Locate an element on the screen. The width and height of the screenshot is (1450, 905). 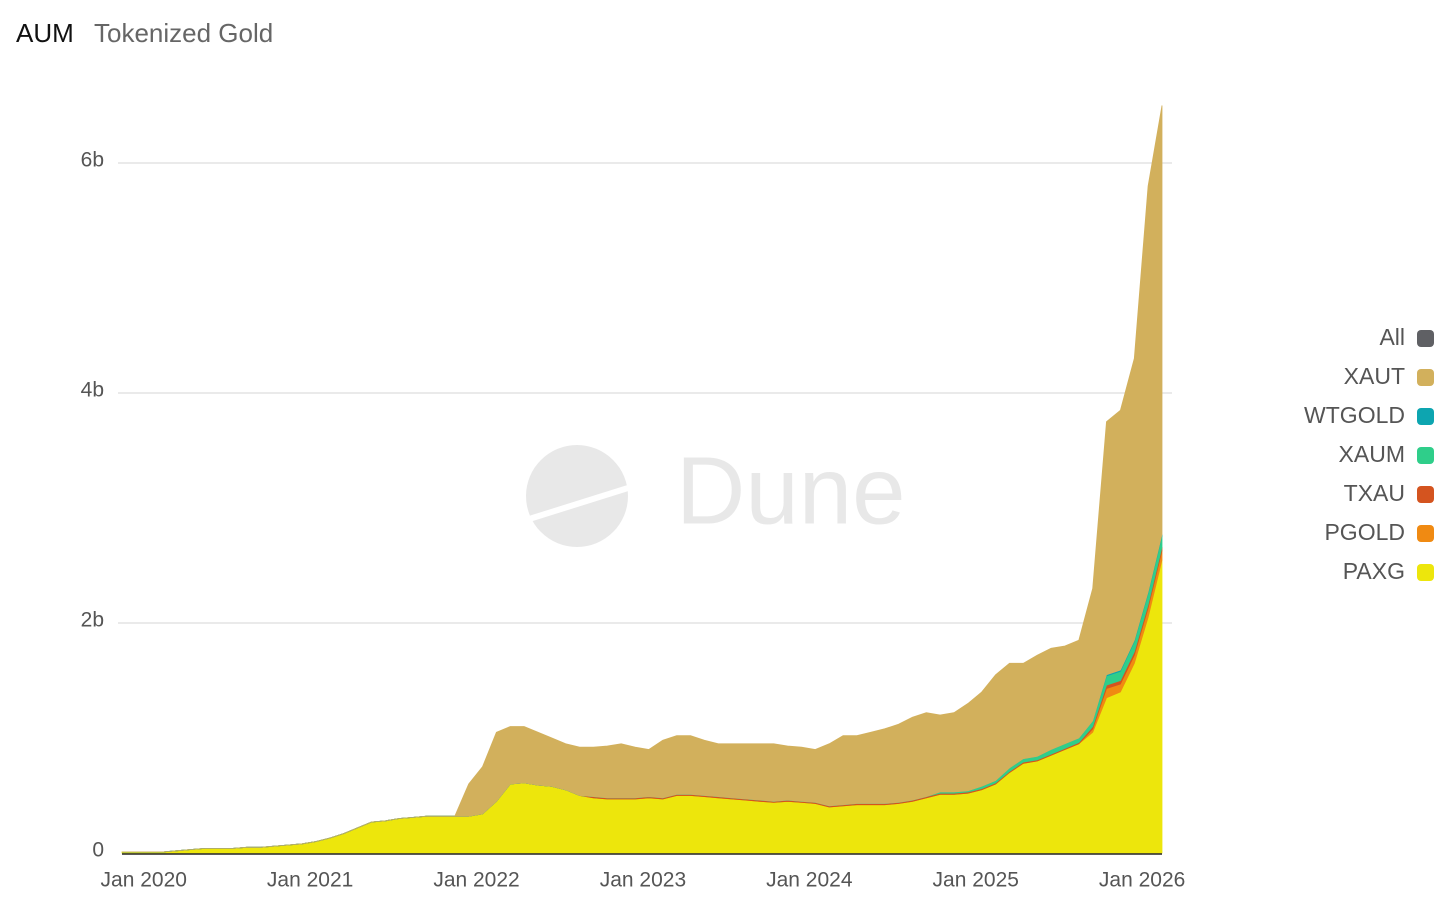
watermark-logo-stripe is located at coordinates (577, 504).